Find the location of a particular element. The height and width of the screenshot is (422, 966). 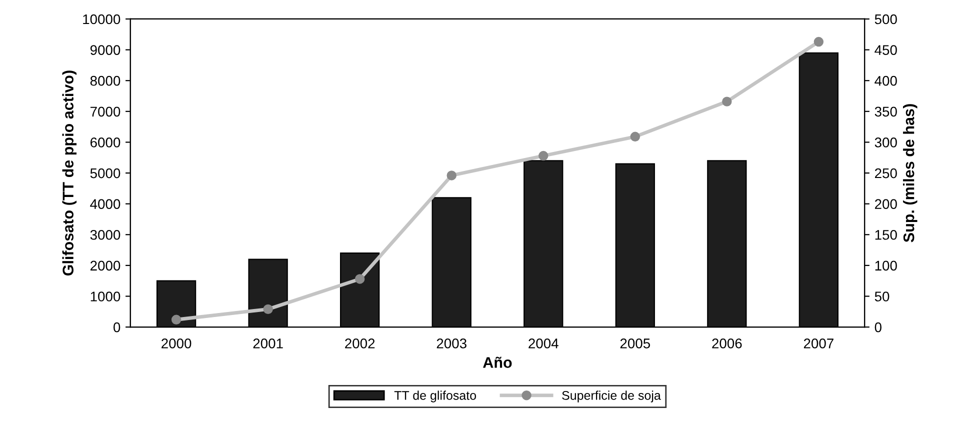

y-tick-label: 4000 is located at coordinates (105, 204).